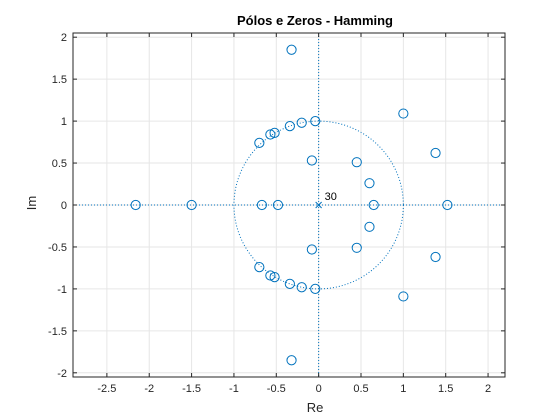 This screenshot has height=420, width=560. What do you see at coordinates (59, 164) in the screenshot?
I see `y-tick-label: 0.5` at bounding box center [59, 164].